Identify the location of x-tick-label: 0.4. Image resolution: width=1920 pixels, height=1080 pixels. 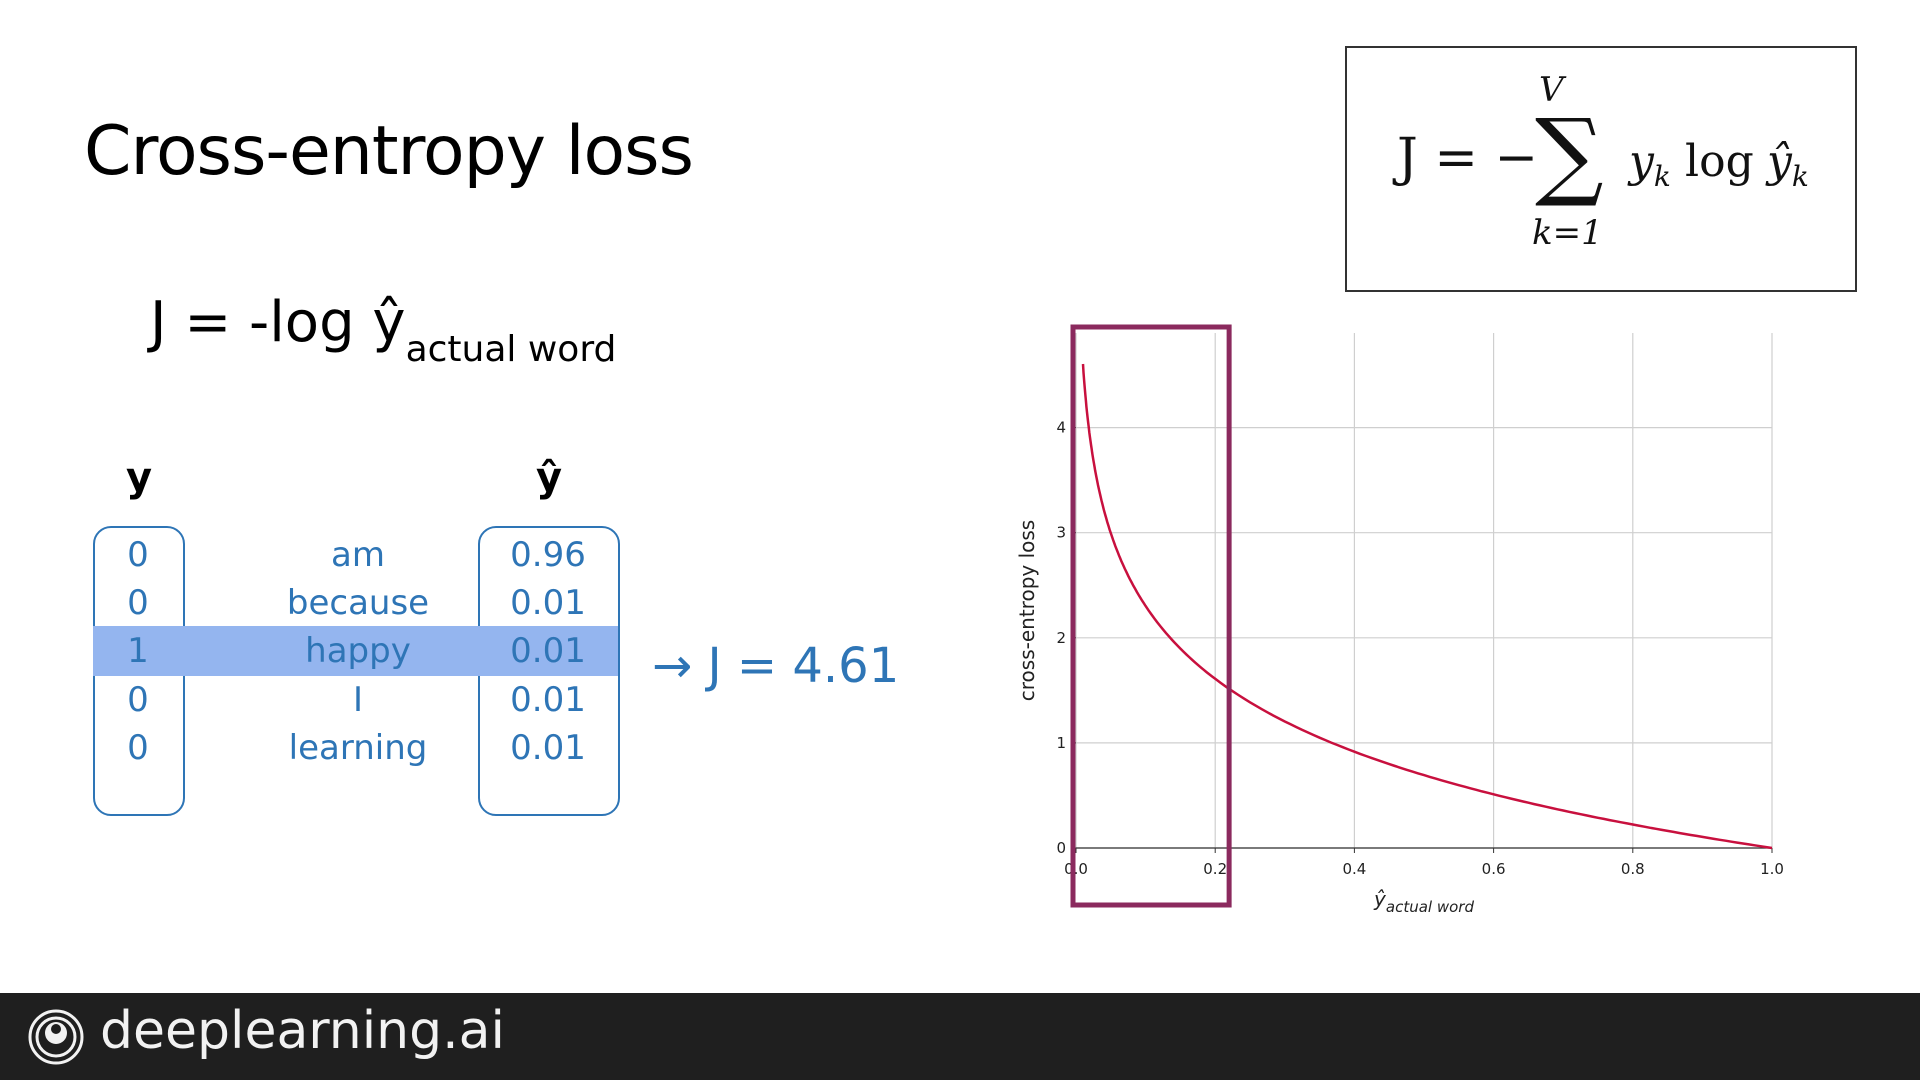
(1354, 869).